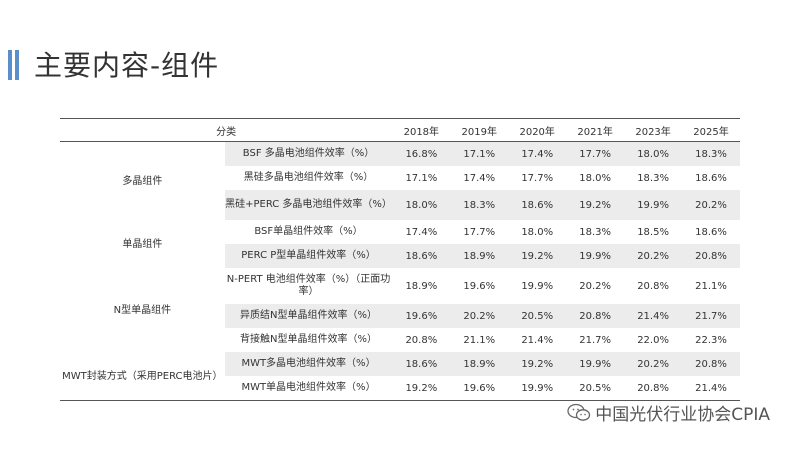 Image resolution: width=800 pixels, height=450 pixels. I want to click on header-year: 2019年, so click(479, 132).